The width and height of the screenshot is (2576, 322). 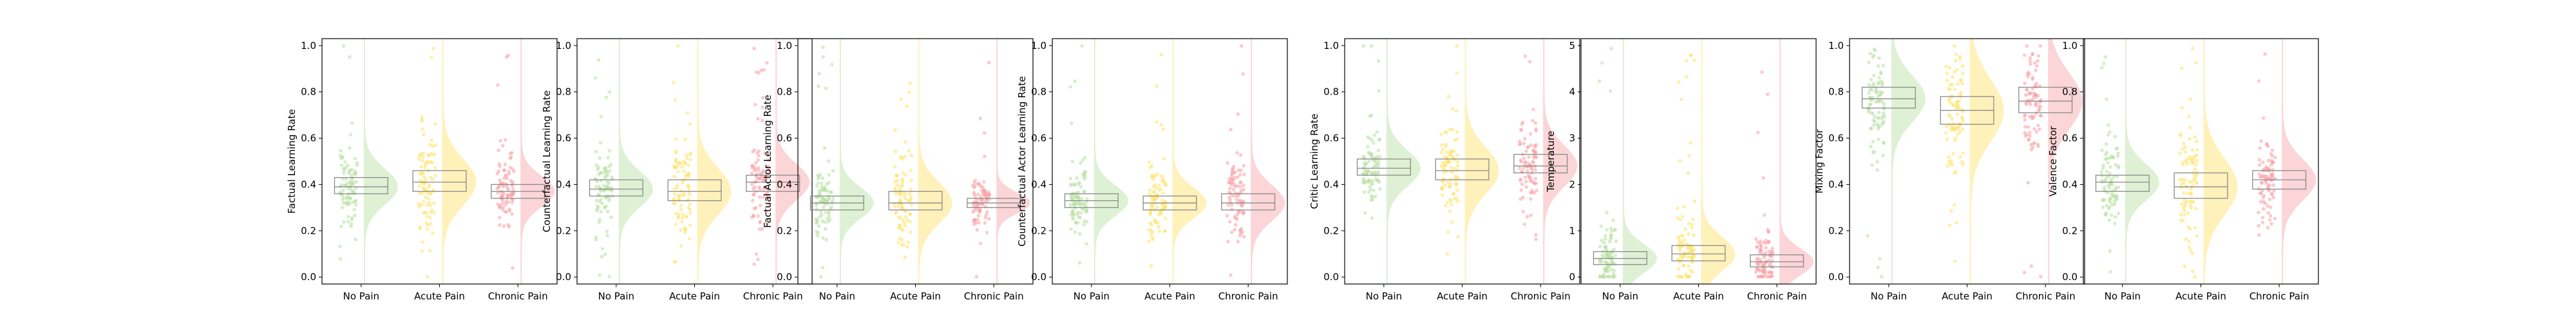 What do you see at coordinates (1572, 92) in the screenshot?
I see `y-tick-label: 4` at bounding box center [1572, 92].